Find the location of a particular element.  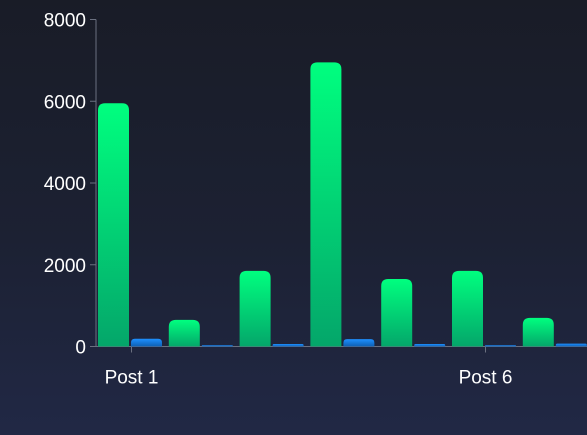

y-tick-label: 6000 is located at coordinates (65, 102).